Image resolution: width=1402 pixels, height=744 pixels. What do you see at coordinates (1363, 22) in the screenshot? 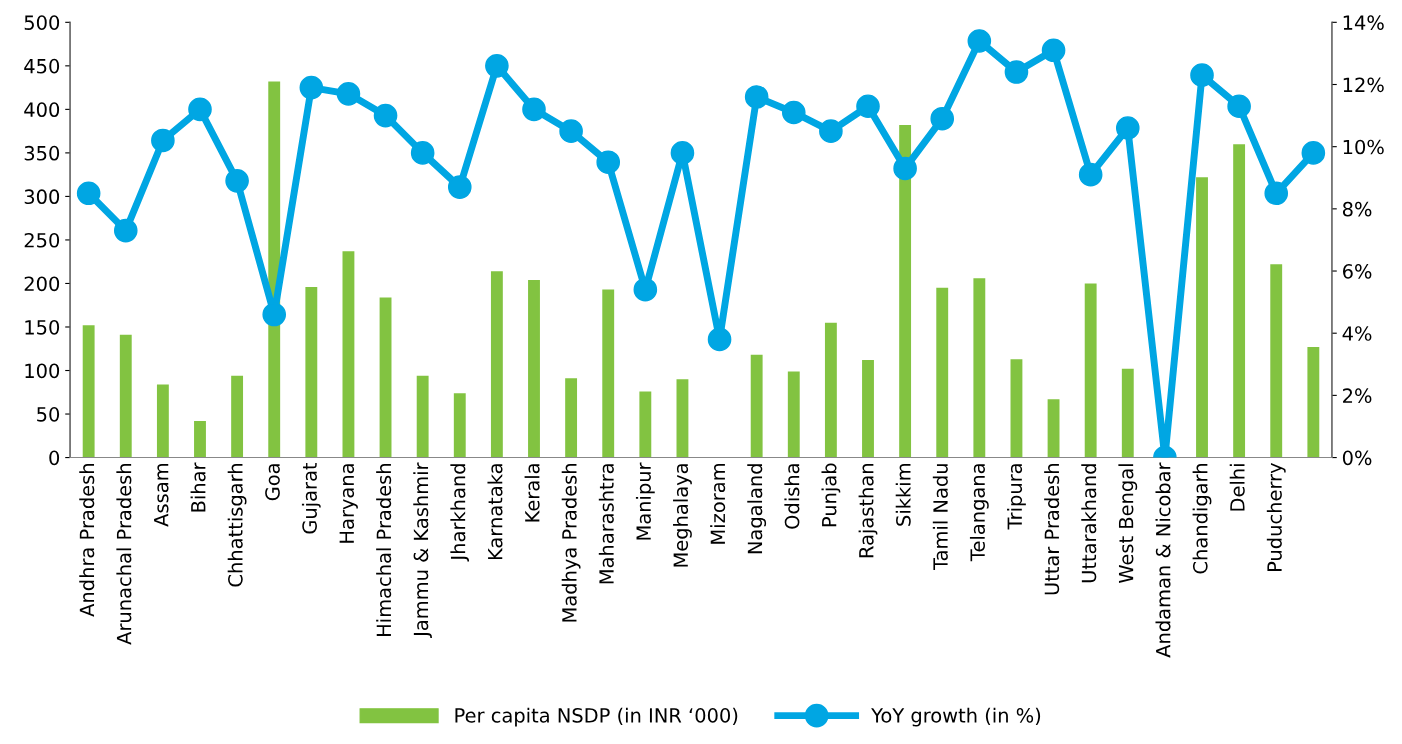
I see `y2-tick-label: 14%` at bounding box center [1363, 22].